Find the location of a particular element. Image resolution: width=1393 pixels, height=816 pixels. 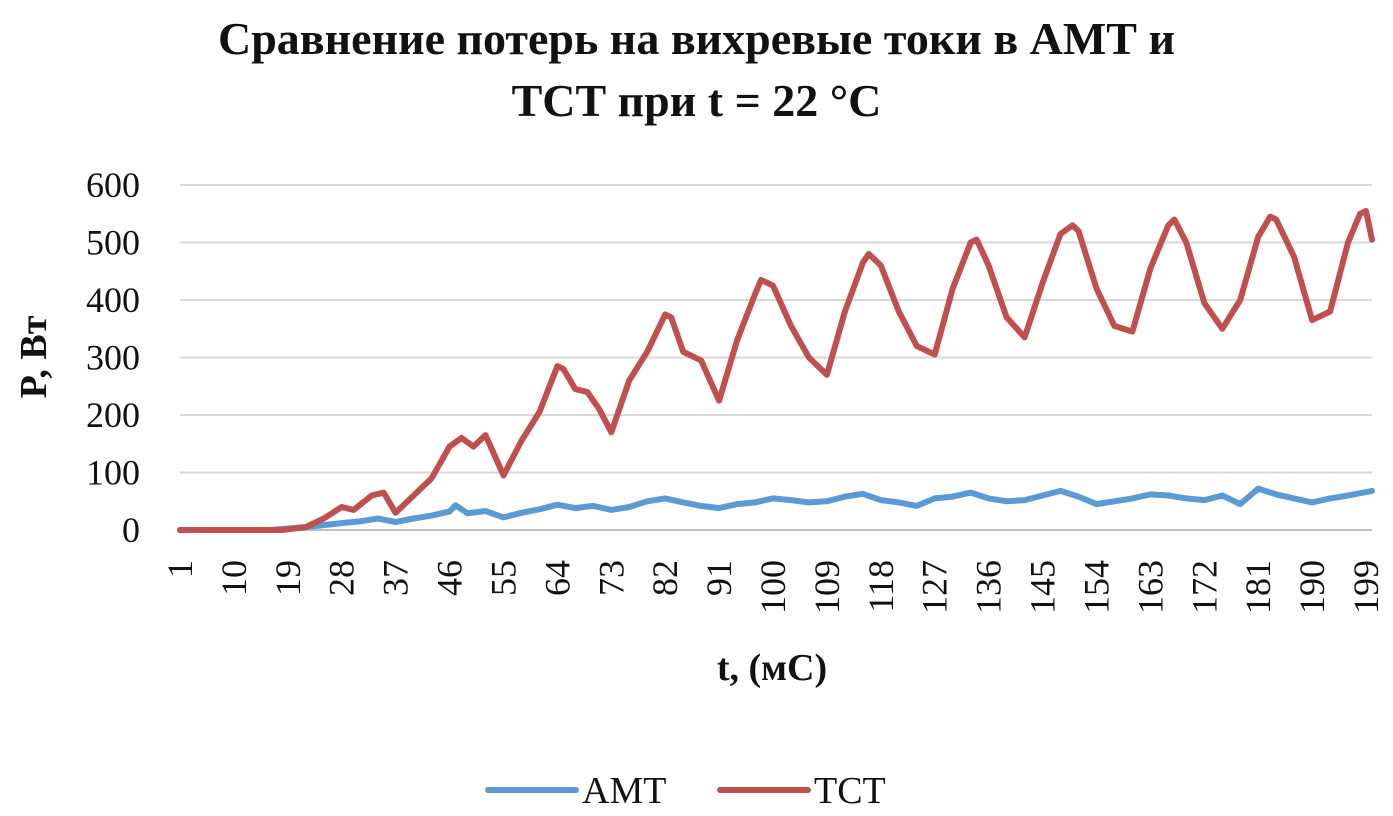

x-tick-label: 136 is located at coordinates (989, 587).